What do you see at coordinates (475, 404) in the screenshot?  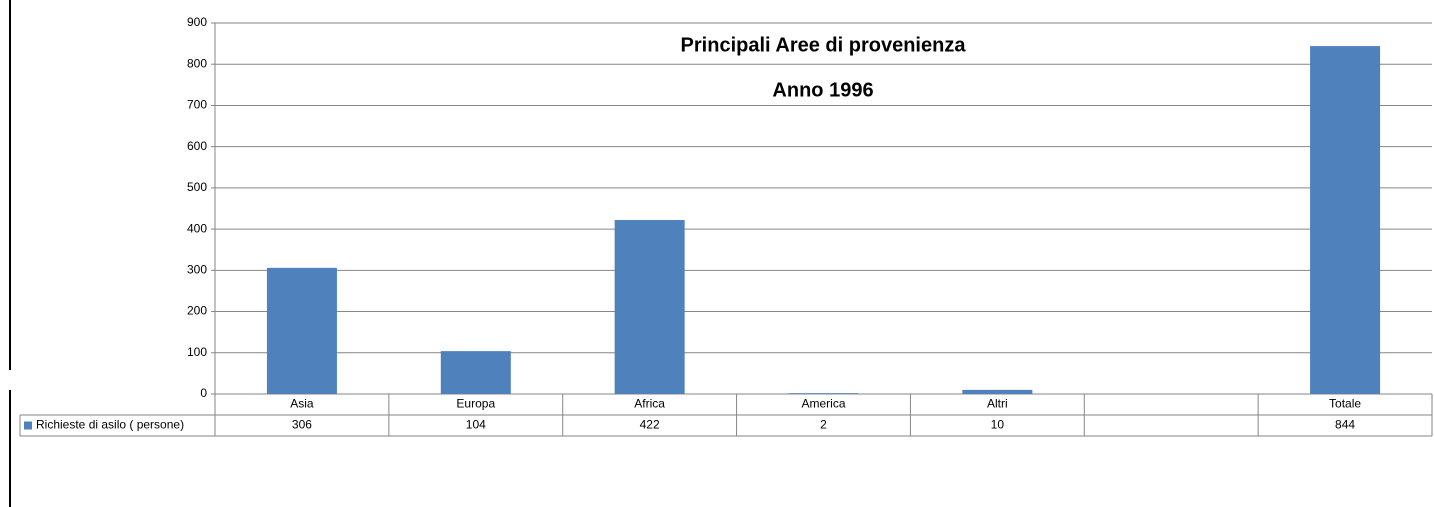 I see `x-tick-label: Europa` at bounding box center [475, 404].